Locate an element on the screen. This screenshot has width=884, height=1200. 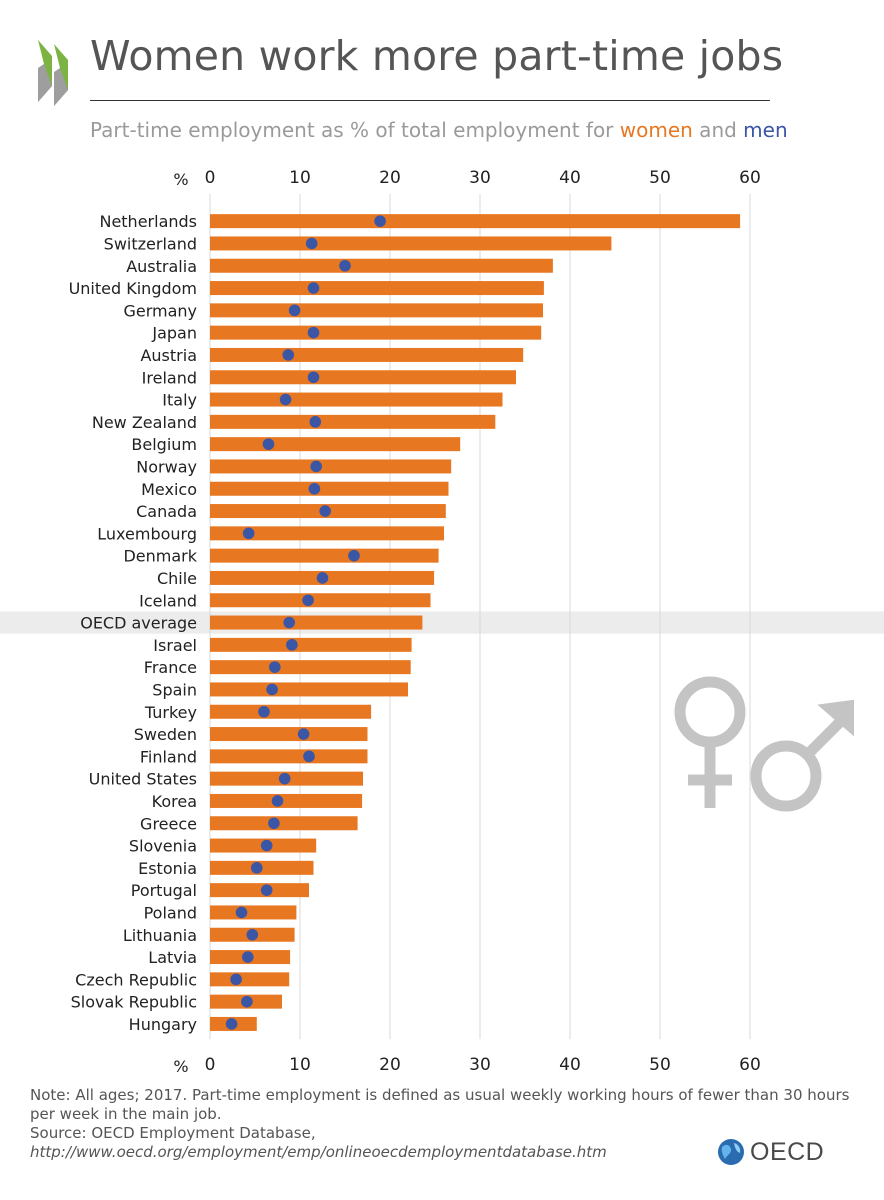
category-label: Switzerland is located at coordinates (150, 243).